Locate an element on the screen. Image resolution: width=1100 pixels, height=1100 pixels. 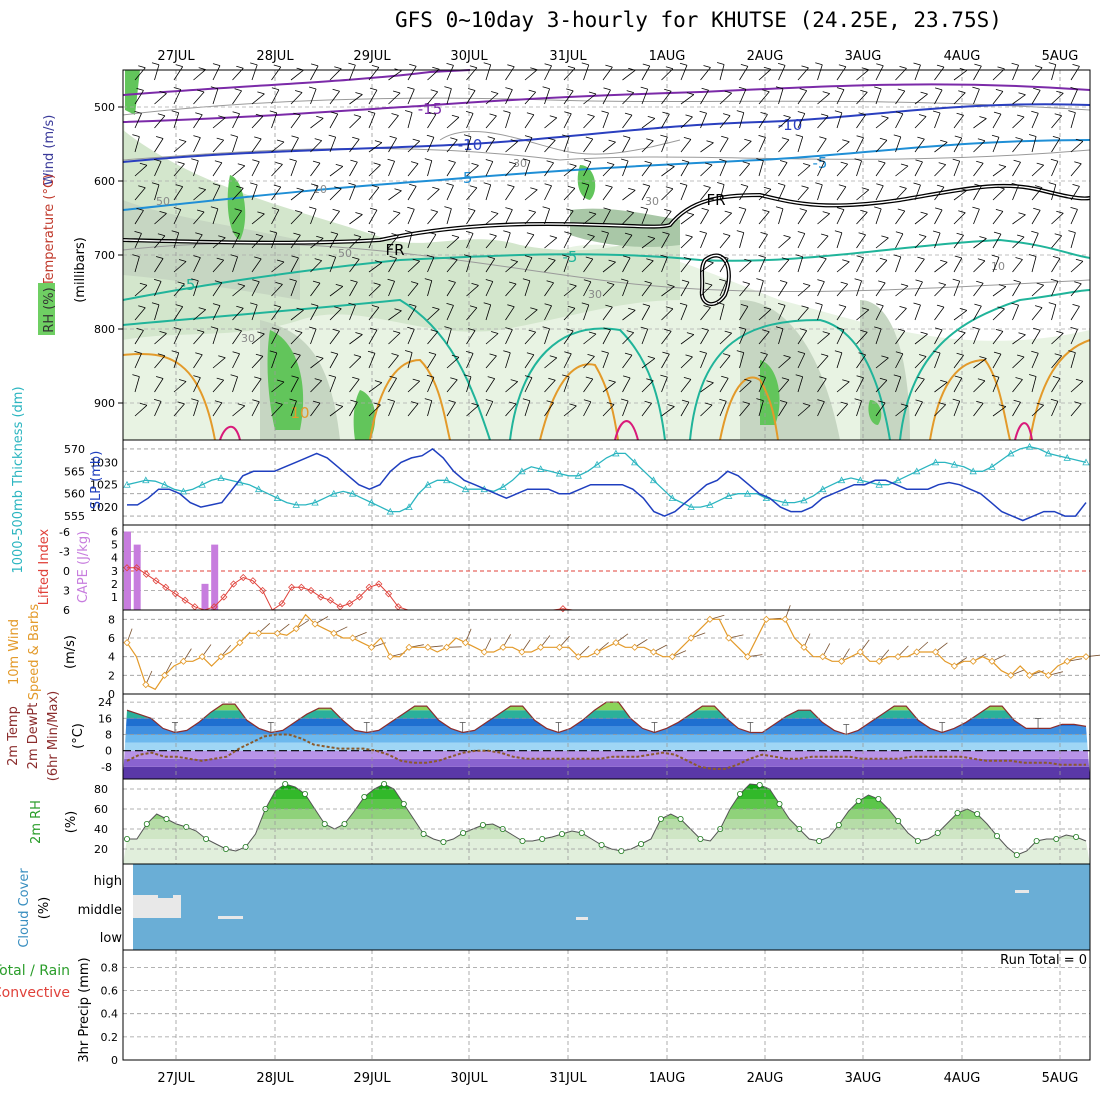
pressure-tick-label: 900 is located at coordinates (104, 403).